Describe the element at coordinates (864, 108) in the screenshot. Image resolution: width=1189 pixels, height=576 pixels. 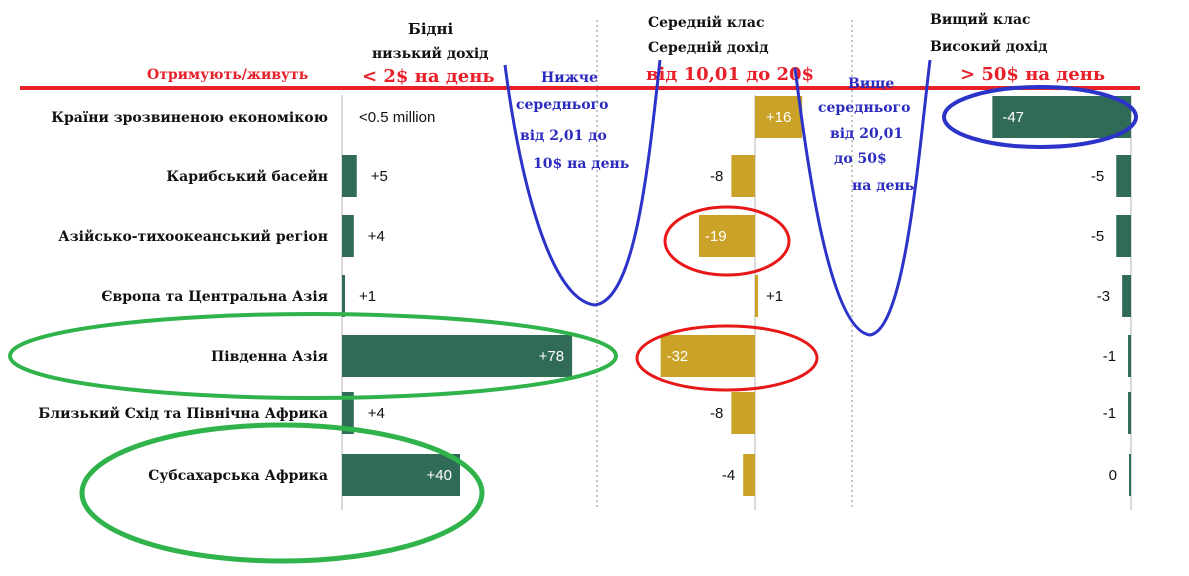
I see `upper-middle-line-2: середнього` at that location.